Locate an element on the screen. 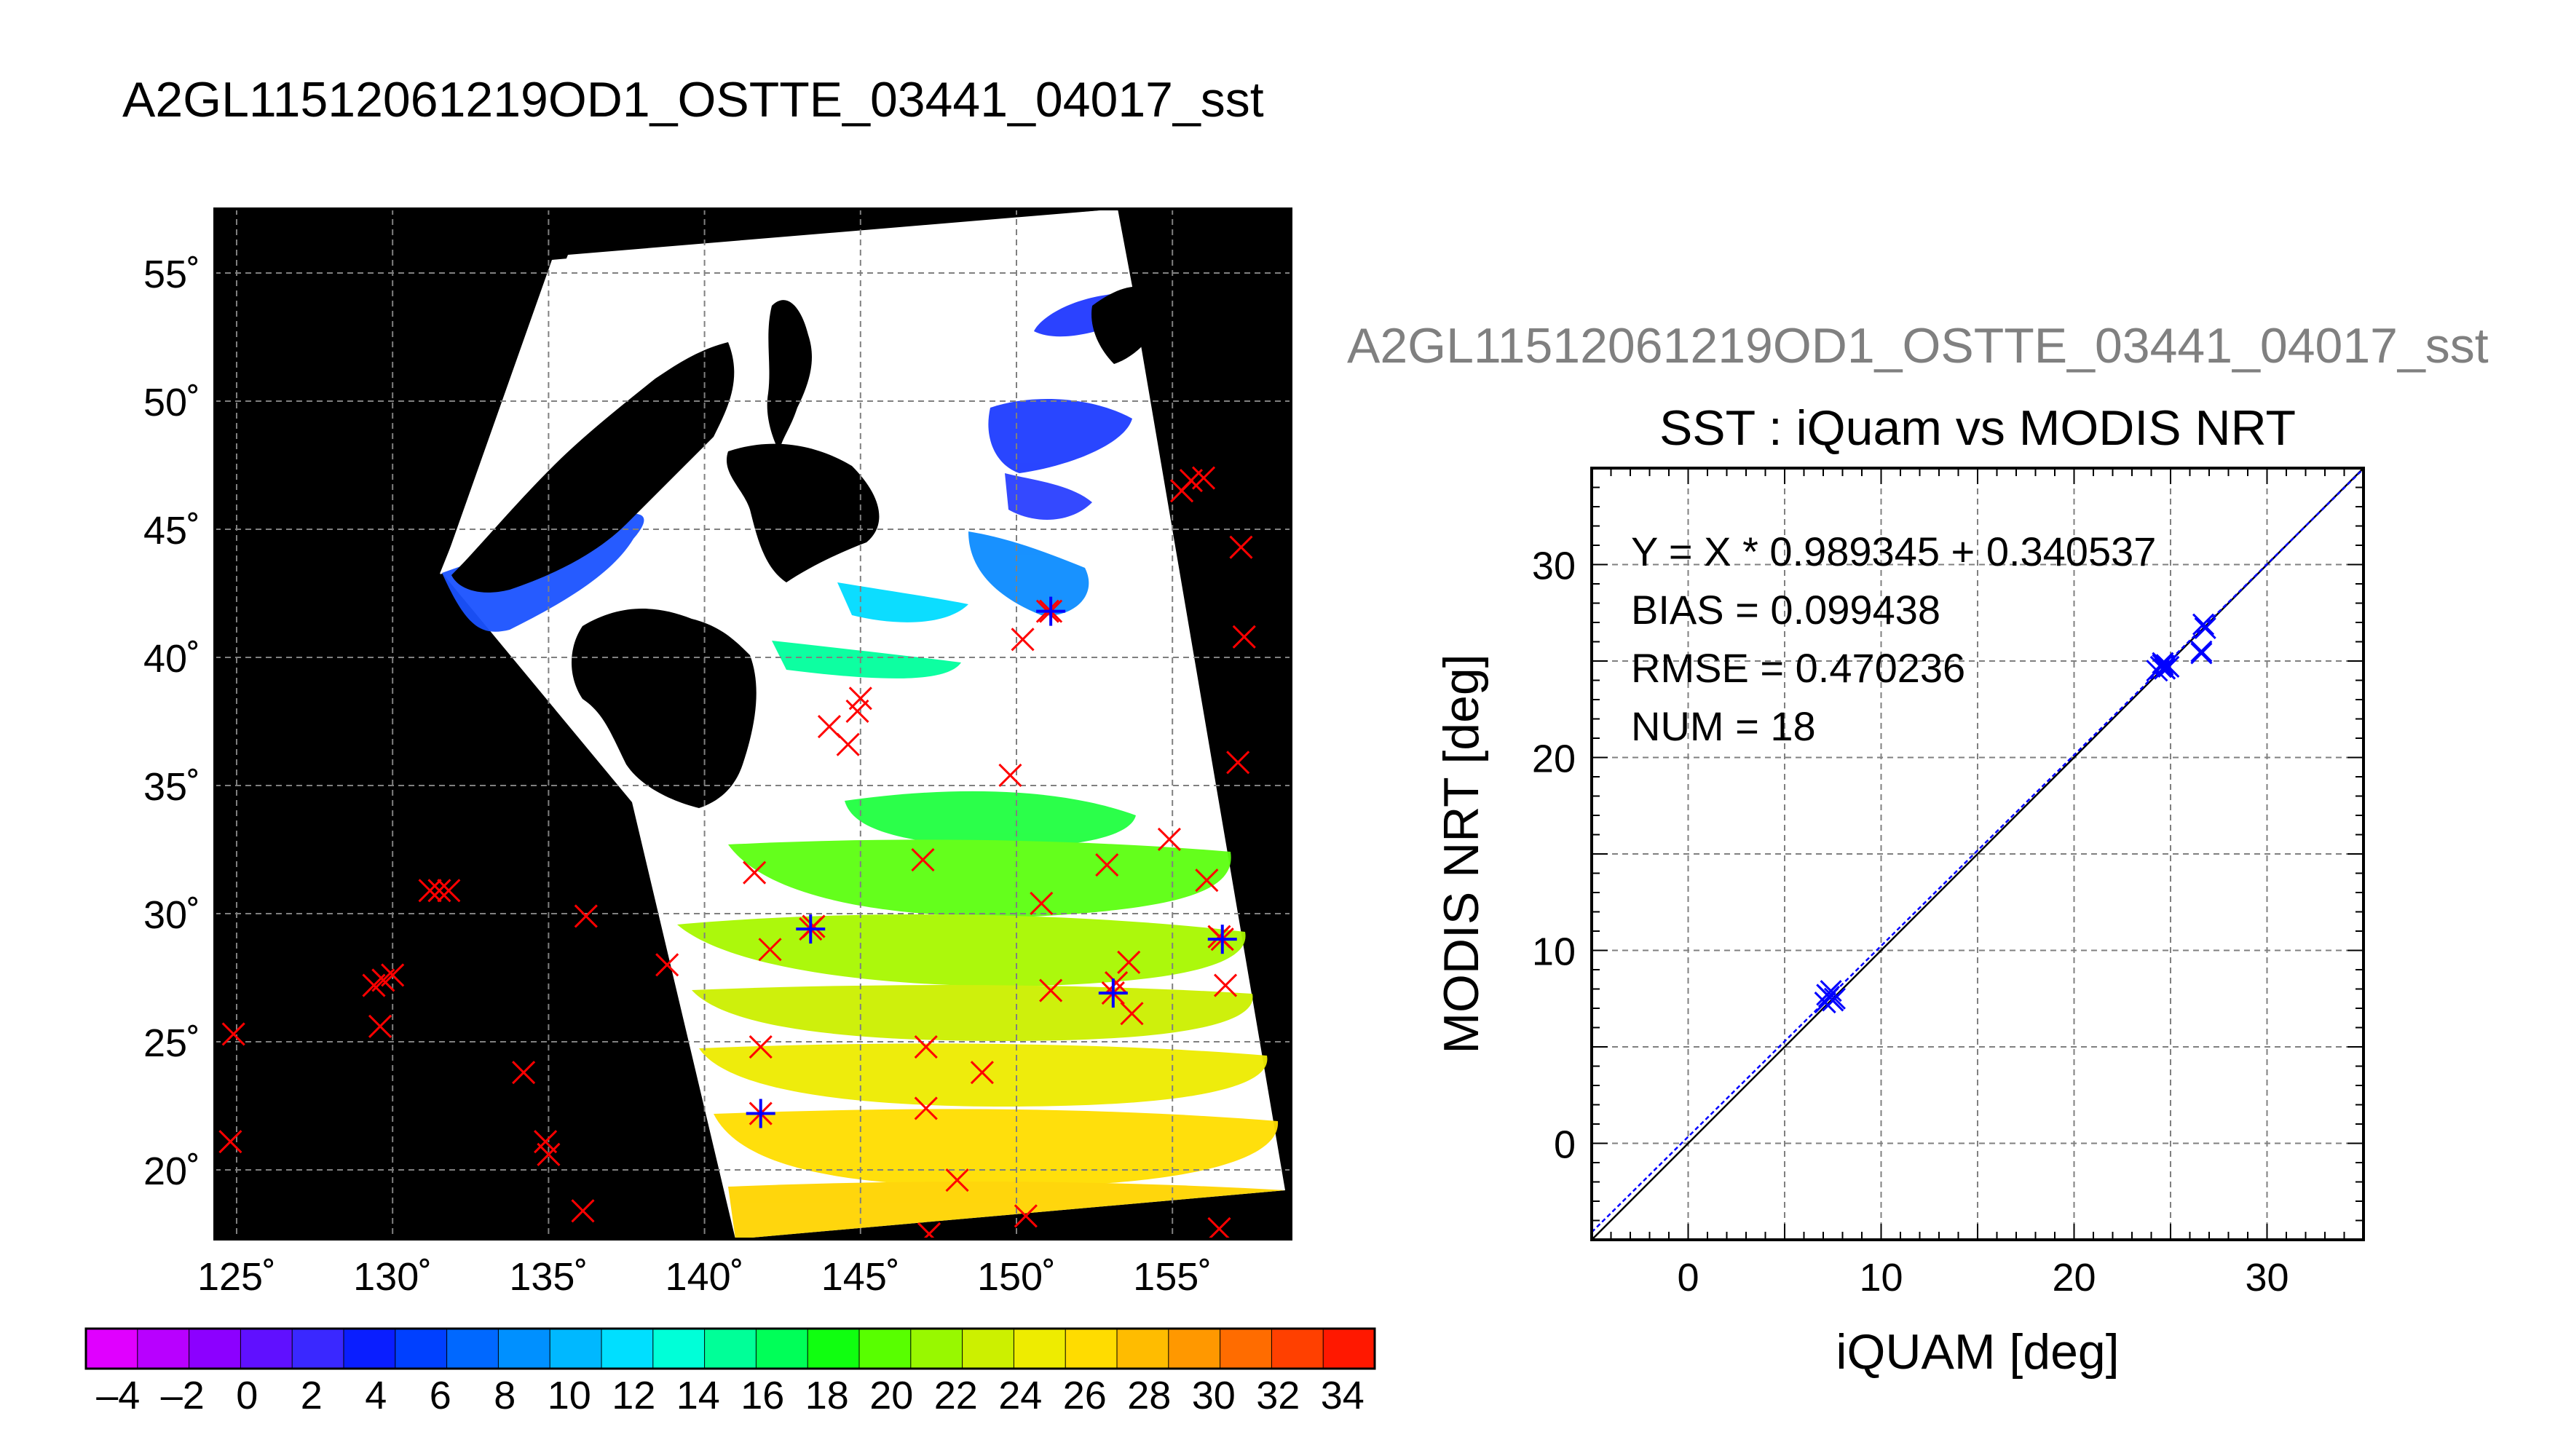 The height and width of the screenshot is (1456, 2555). colorbar-tick-label: 6 is located at coordinates (440, 1395).